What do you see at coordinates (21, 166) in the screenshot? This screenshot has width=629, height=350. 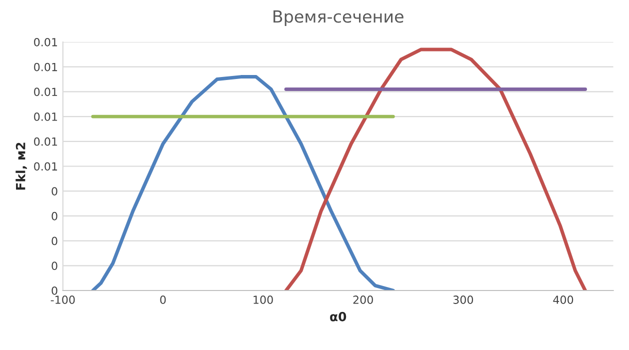 I see `y-axis-title: Fkl, м2` at bounding box center [21, 166].